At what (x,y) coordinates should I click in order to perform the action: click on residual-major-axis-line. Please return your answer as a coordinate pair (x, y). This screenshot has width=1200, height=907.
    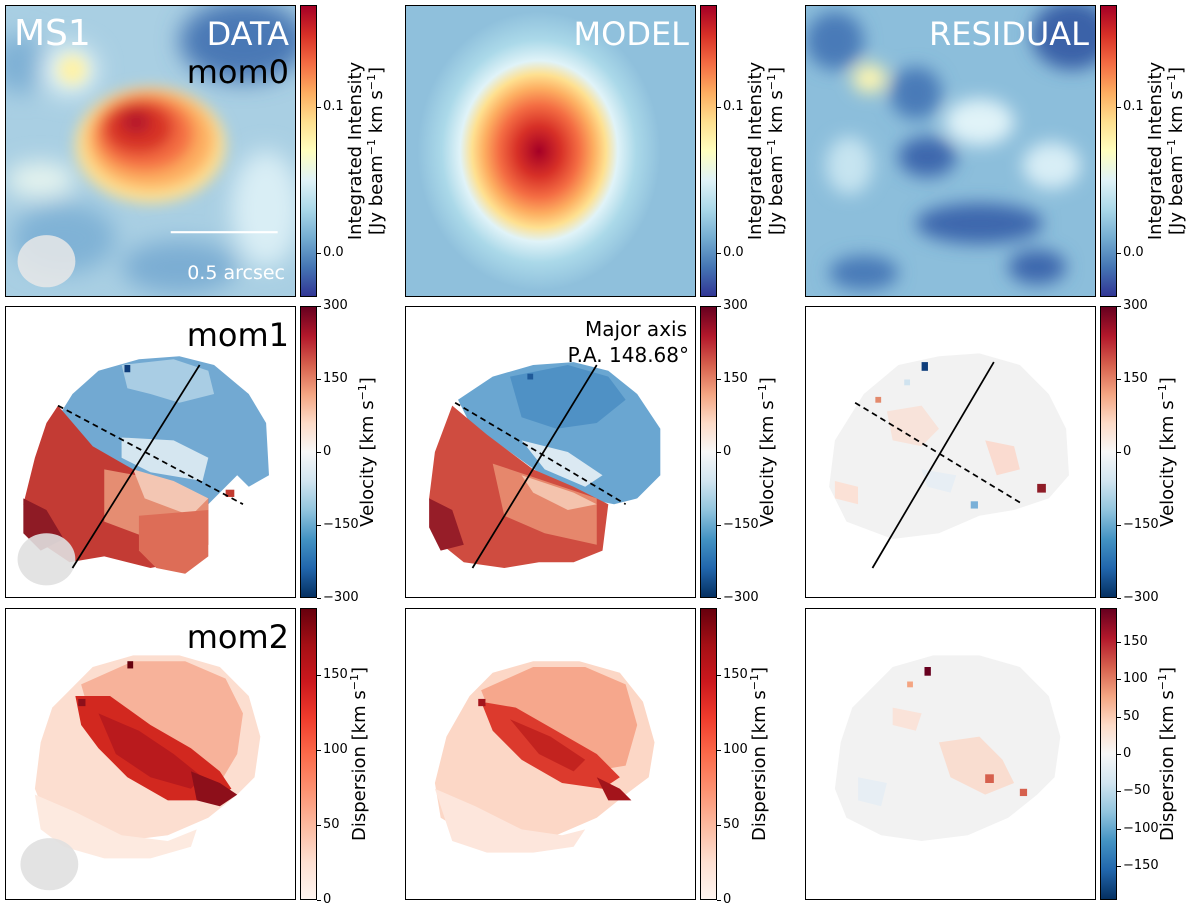
    Looking at the image, I should click on (933, 465).